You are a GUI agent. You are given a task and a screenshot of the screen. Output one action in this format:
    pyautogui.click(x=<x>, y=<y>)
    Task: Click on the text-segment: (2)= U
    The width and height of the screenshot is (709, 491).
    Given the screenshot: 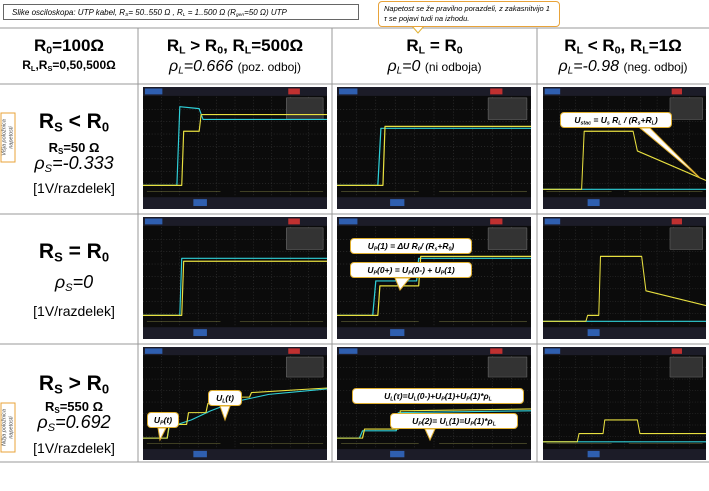 What is the action you would take?
    pyautogui.click(x=433, y=421)
    